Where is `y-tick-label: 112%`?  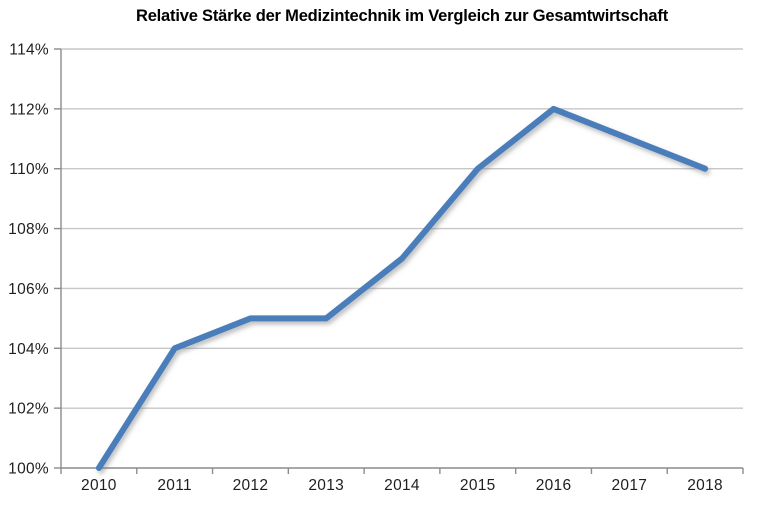
y-tick-label: 112% is located at coordinates (29, 109).